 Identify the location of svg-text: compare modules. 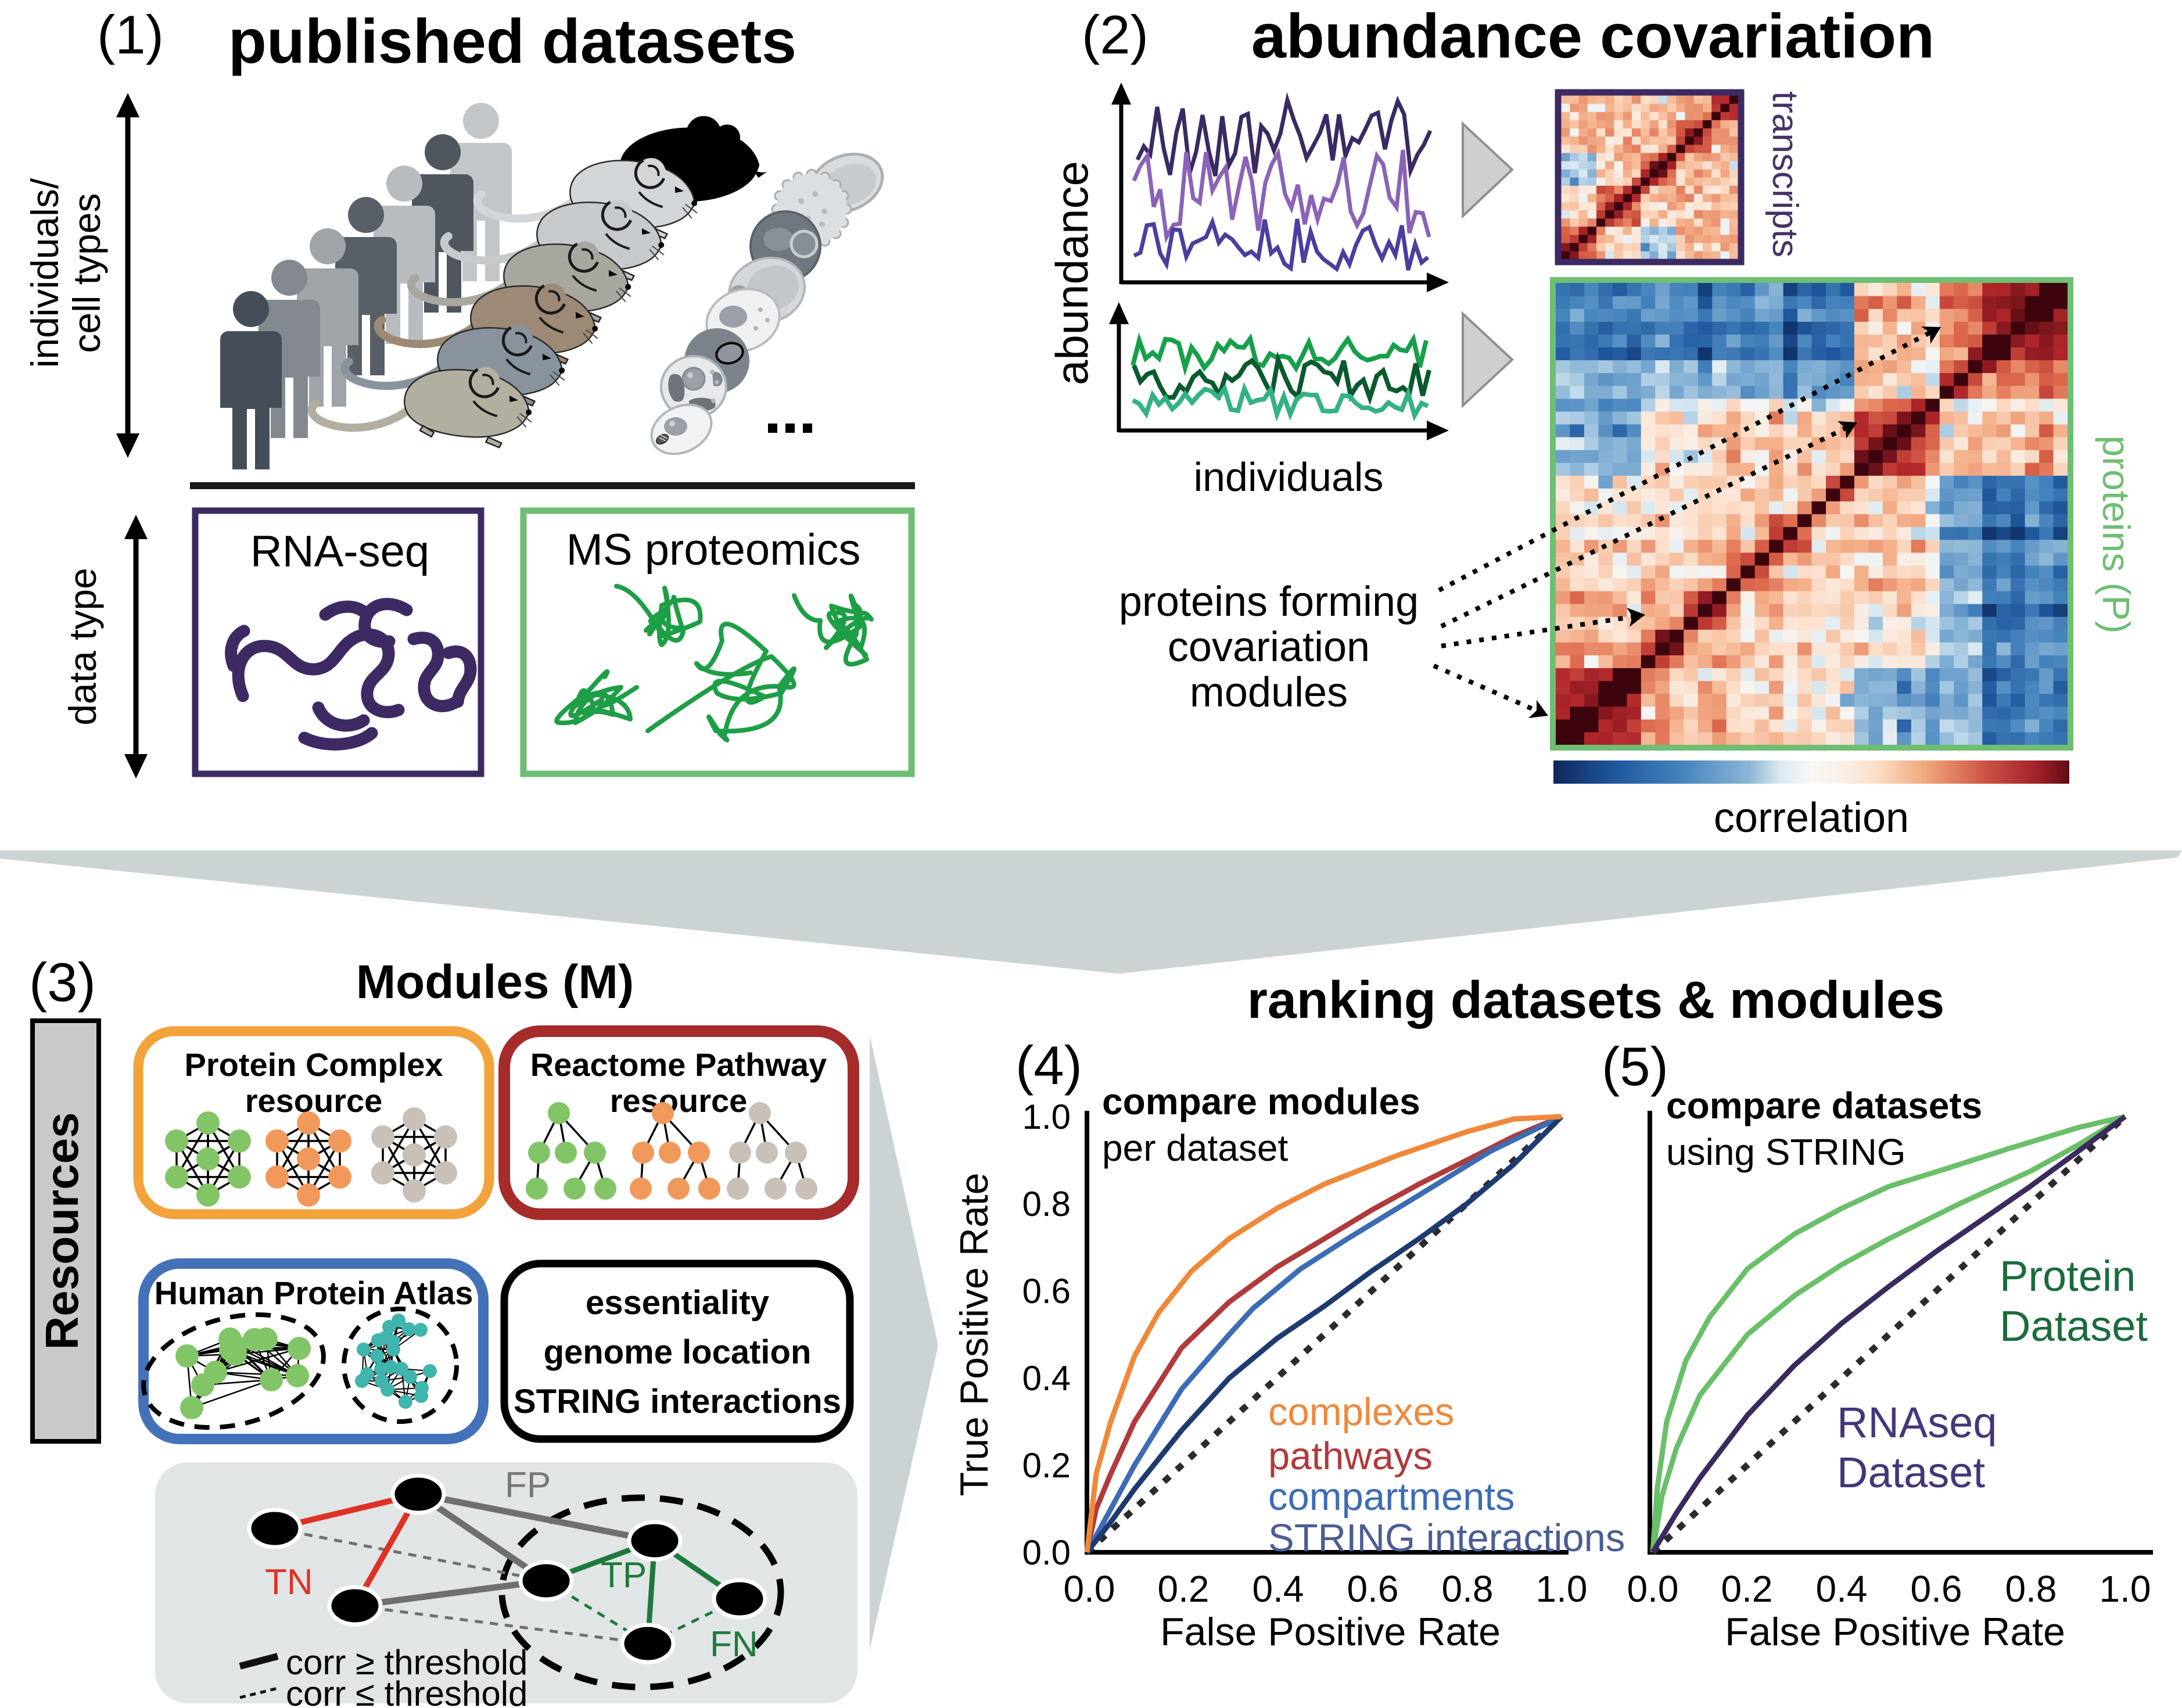
(1261, 1101).